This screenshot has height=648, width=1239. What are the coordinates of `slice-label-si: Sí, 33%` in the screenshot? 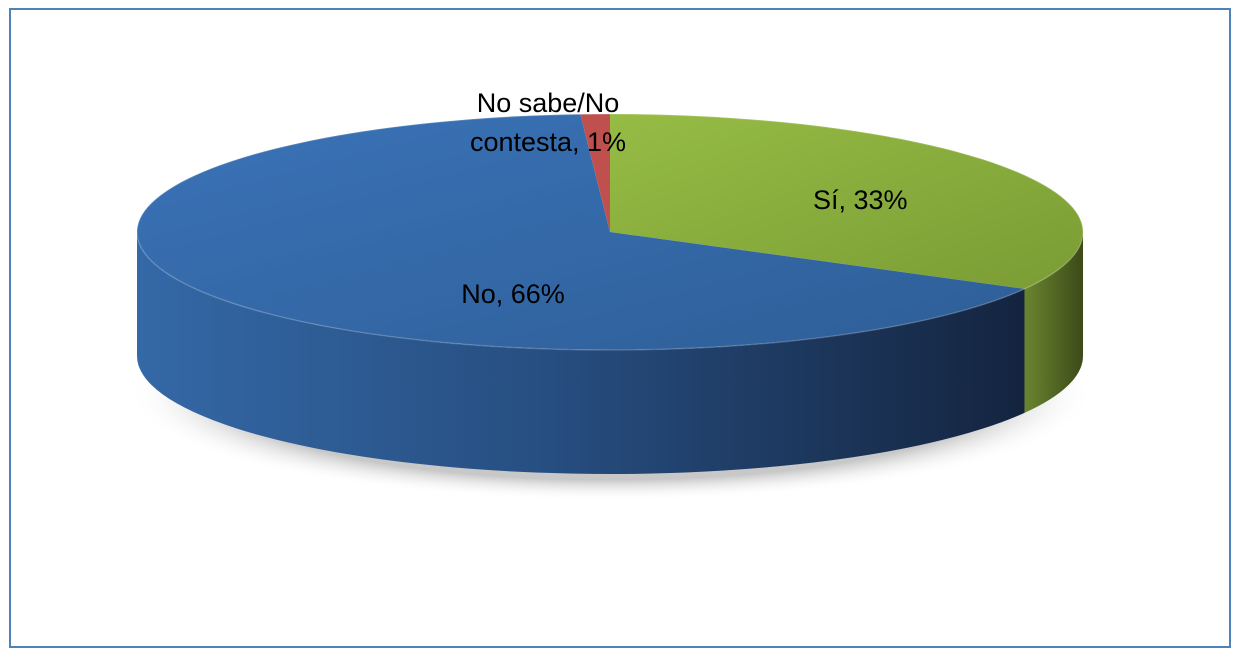 It's located at (860, 200).